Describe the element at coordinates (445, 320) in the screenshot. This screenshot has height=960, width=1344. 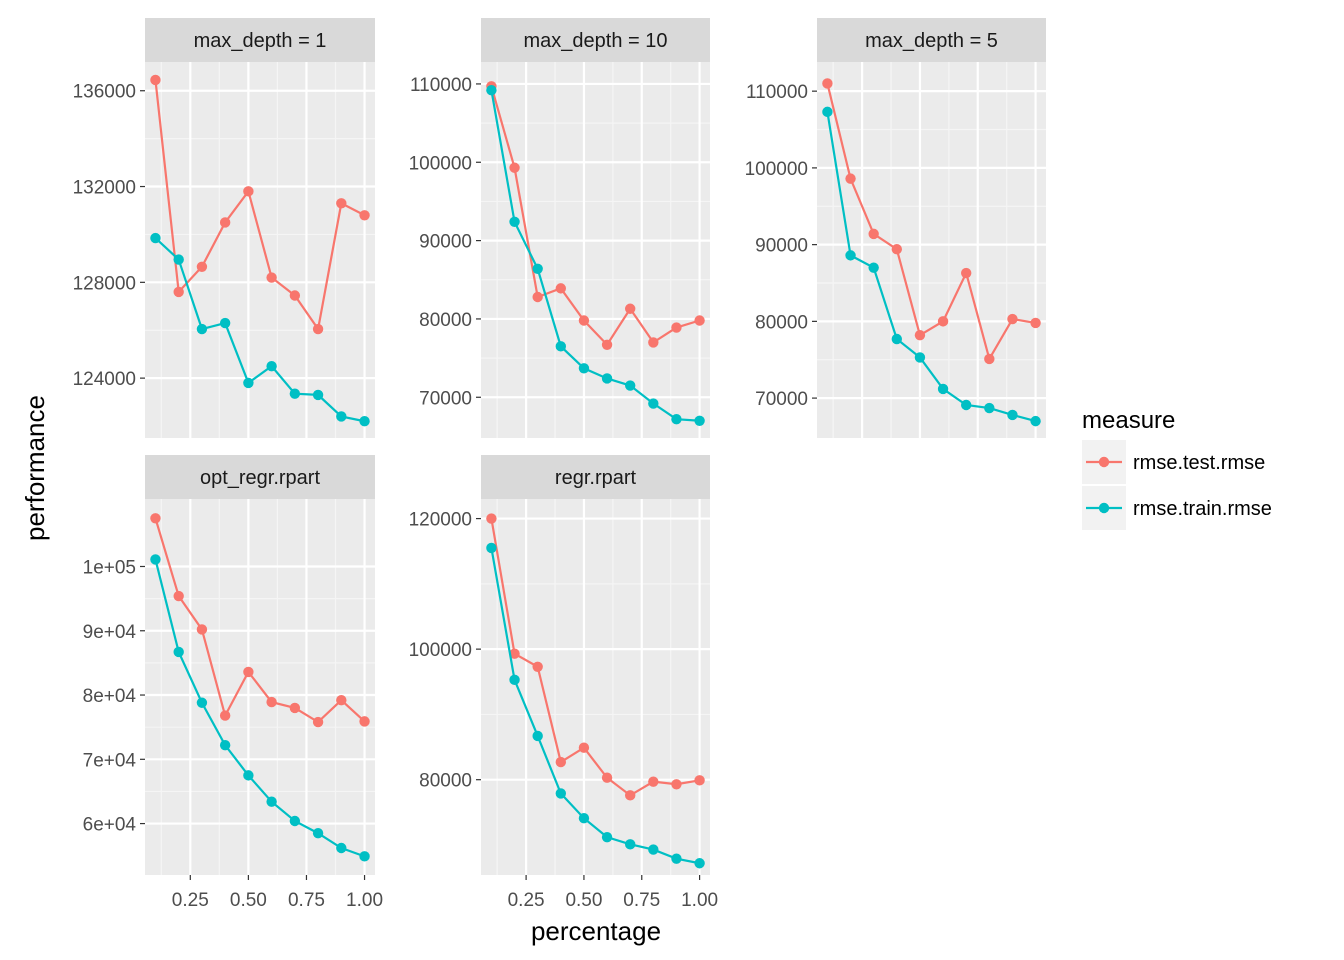
I see `y-tick-label: 80000` at that location.